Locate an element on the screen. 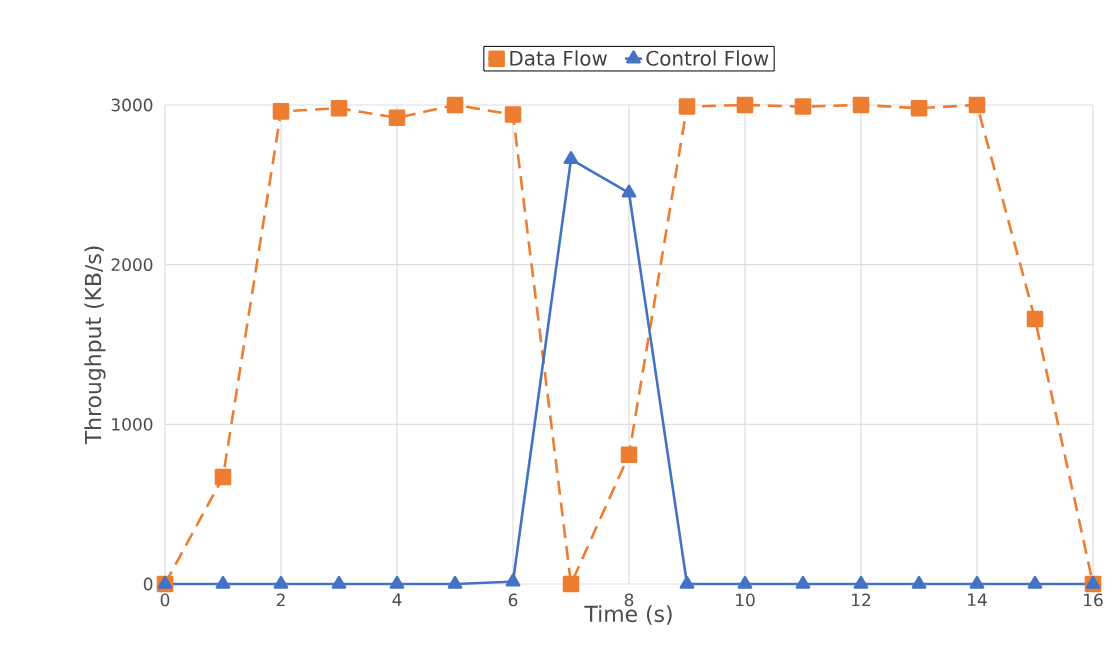  y-axis-title: Throughput (KB/s) is located at coordinates (95, 345).